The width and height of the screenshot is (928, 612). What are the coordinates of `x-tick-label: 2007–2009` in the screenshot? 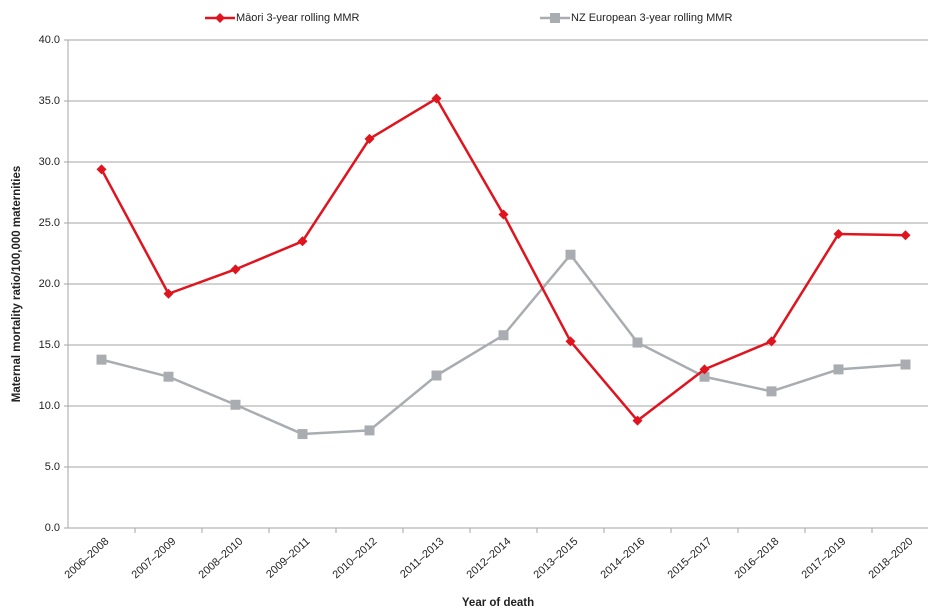 It's located at (154, 558).